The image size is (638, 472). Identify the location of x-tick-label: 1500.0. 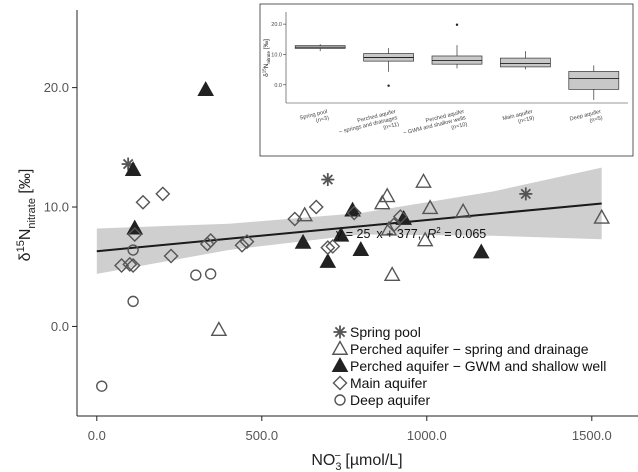
(592, 435).